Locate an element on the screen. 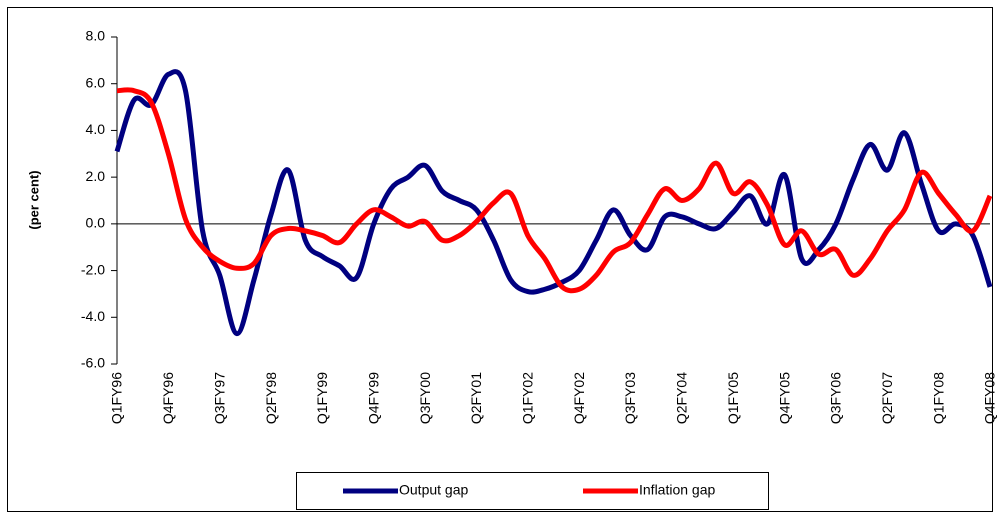  x-tick-label: Q4FY05 is located at coordinates (784, 398).